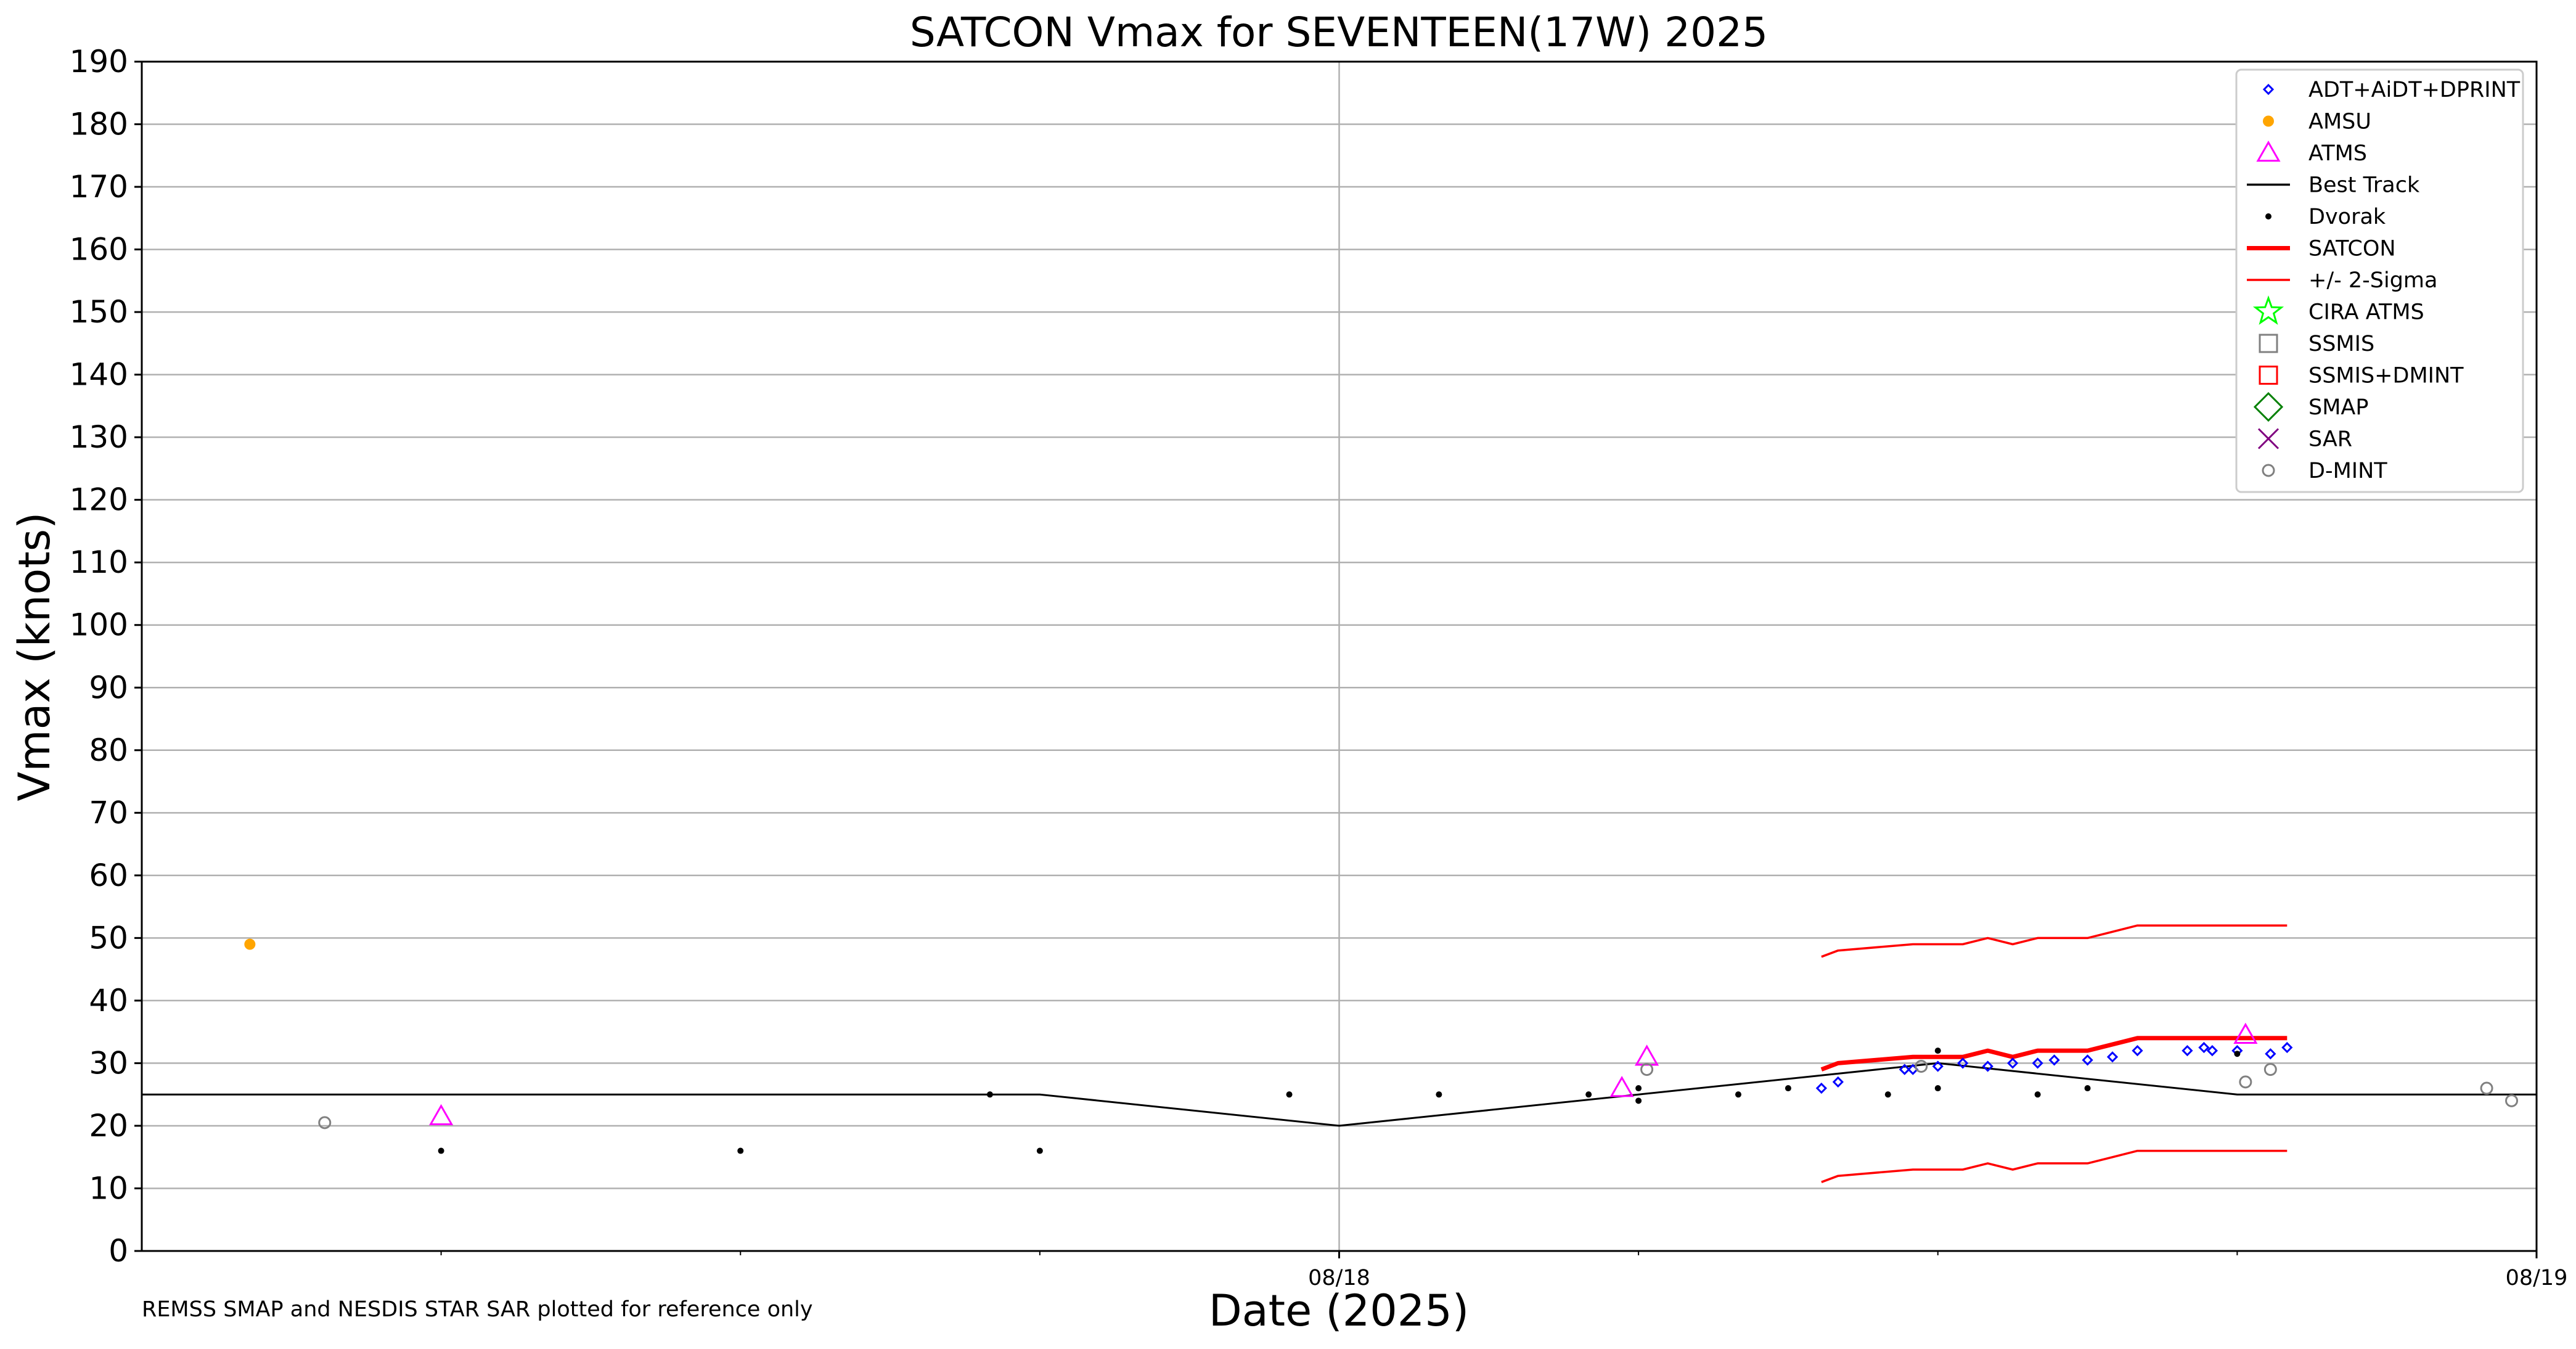 The width and height of the screenshot is (2576, 1349). I want to click on legend-entry-cira-atms: CIRA ATMS, so click(2338, 310).